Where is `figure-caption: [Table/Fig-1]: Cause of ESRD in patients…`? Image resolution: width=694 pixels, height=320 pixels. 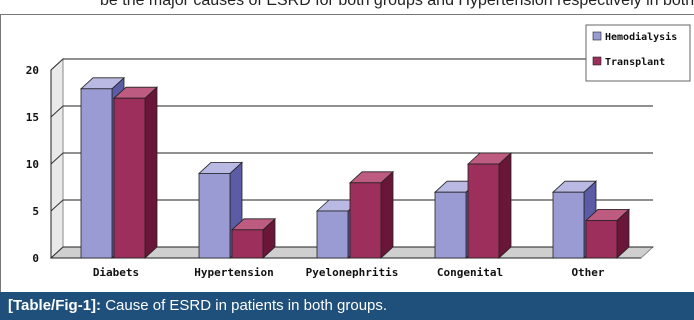 figure-caption: [Table/Fig-1]: Cause of ESRD in patients… is located at coordinates (347, 306).